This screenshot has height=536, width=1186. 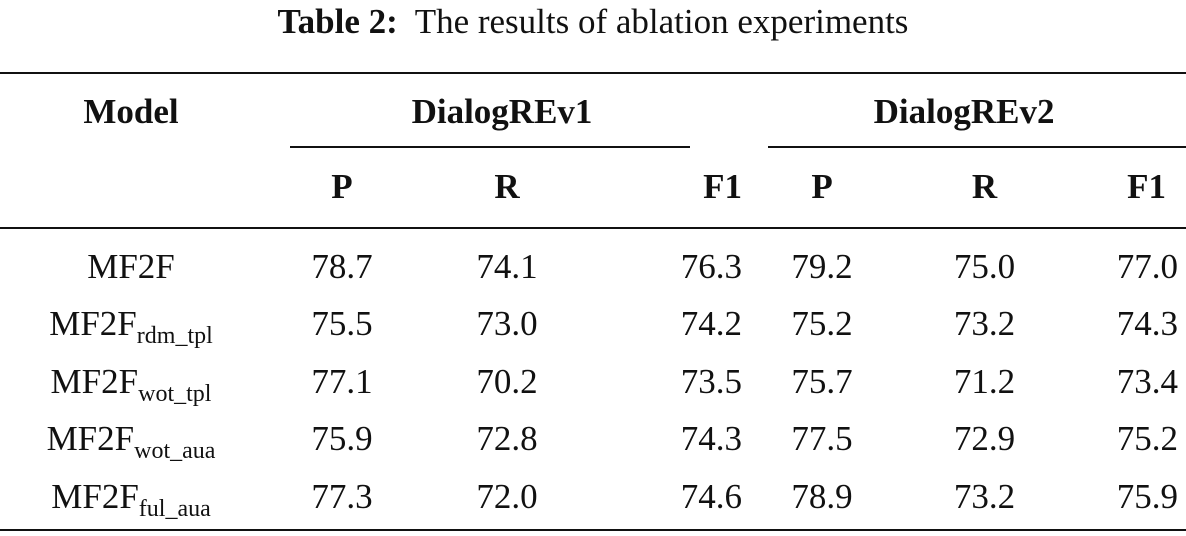 I want to click on value-cell: 77.0, so click(x=1147, y=266).